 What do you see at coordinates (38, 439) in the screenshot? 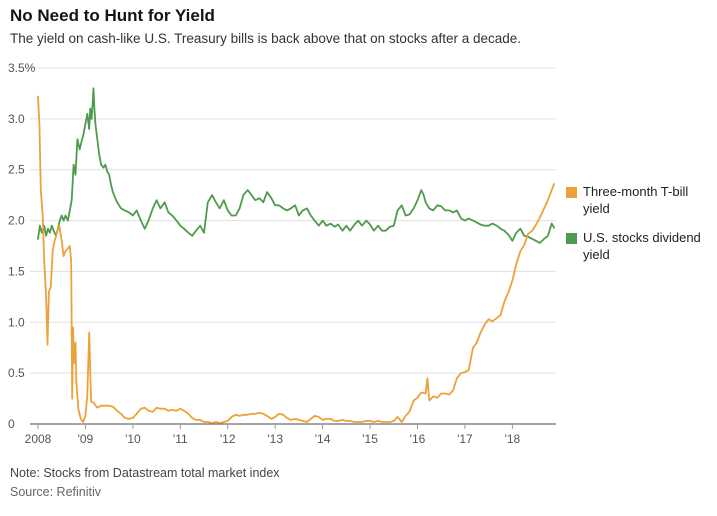
I see `x-tick-label: 2008` at bounding box center [38, 439].